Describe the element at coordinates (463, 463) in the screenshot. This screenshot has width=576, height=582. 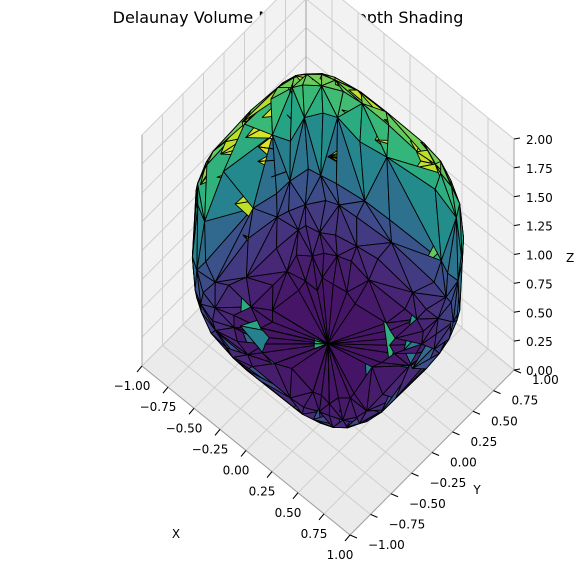
I see `y-tick-label: 0.00` at that location.